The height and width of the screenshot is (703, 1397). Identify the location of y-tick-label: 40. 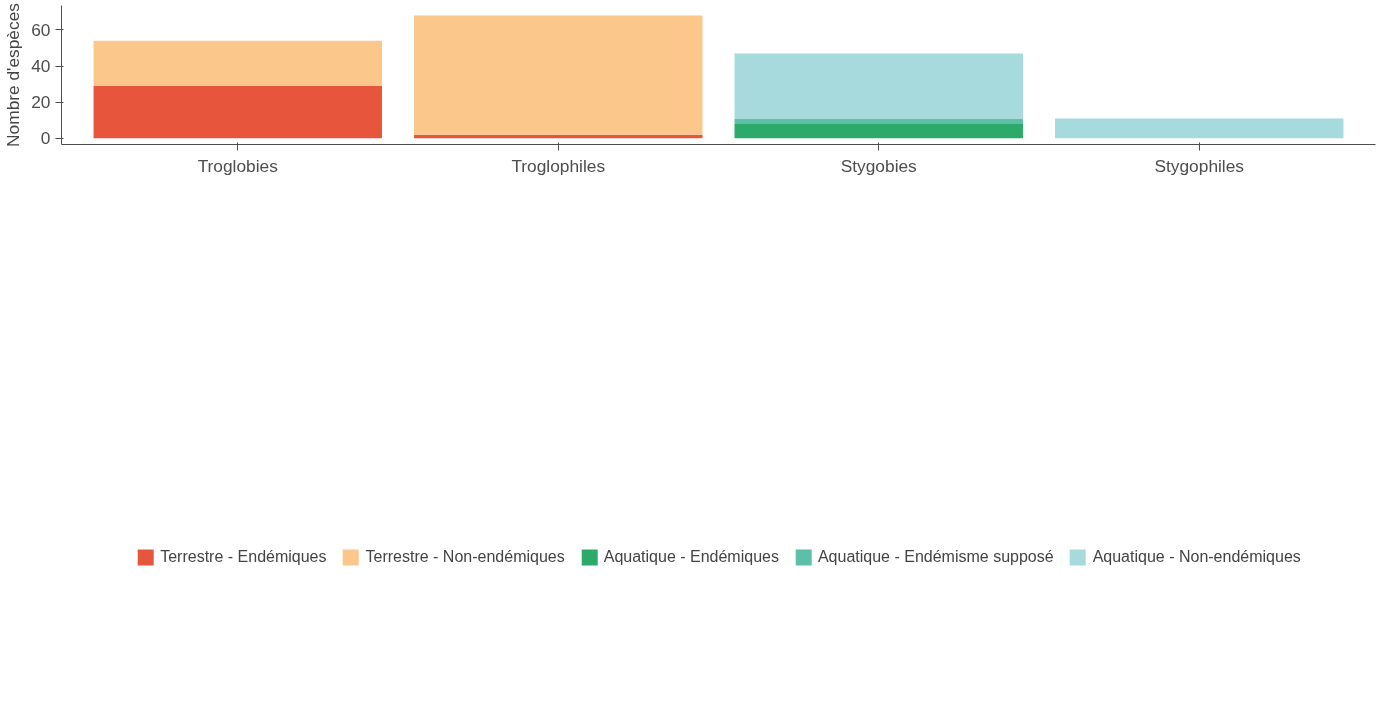
(41, 66).